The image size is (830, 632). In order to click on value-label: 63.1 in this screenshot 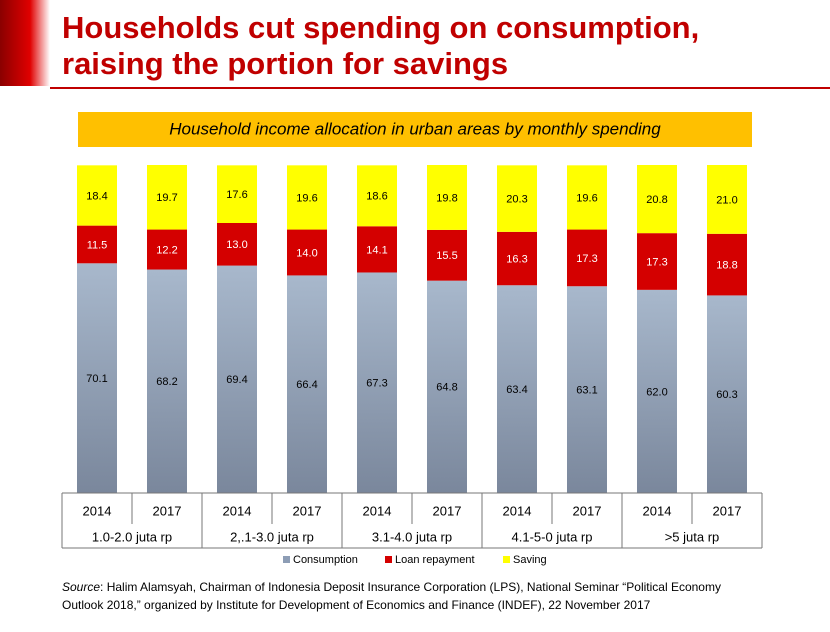, I will do `click(586, 391)`.